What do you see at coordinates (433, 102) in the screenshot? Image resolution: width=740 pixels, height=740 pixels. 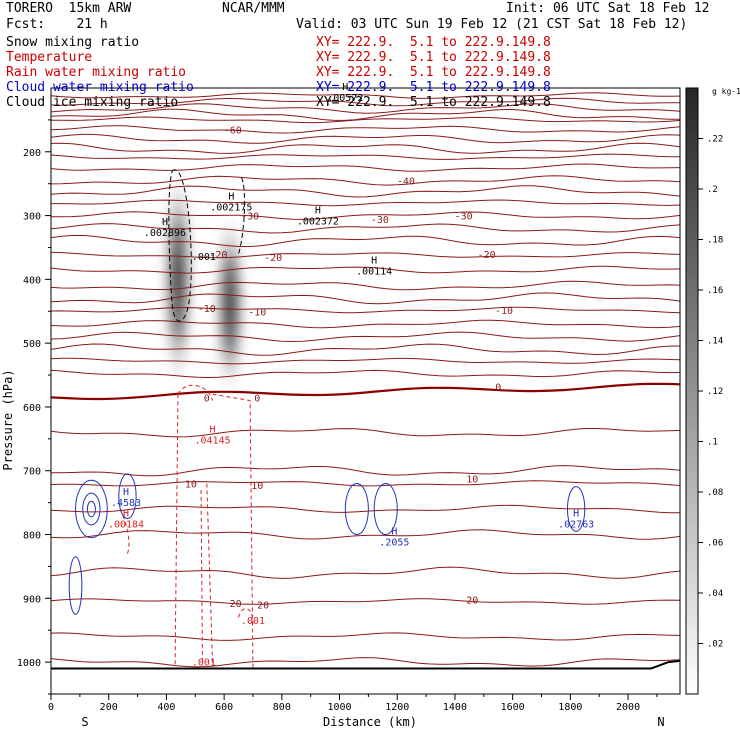 I see `field-xy-cloud-ice: XY= 222.9. 5.1 to 222.9.149.8` at bounding box center [433, 102].